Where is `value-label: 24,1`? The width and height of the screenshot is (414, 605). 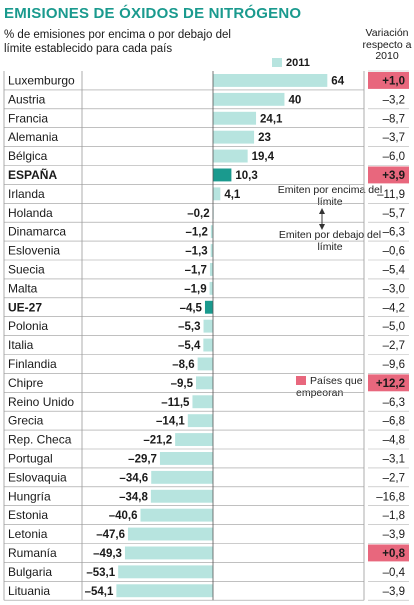 value-label: 24,1 is located at coordinates (271, 119).